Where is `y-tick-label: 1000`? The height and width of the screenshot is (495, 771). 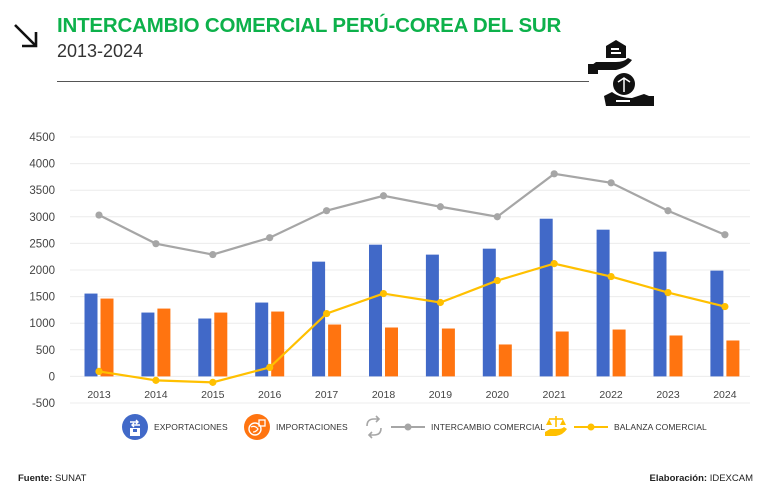 y-tick-label: 1000 is located at coordinates (42, 324).